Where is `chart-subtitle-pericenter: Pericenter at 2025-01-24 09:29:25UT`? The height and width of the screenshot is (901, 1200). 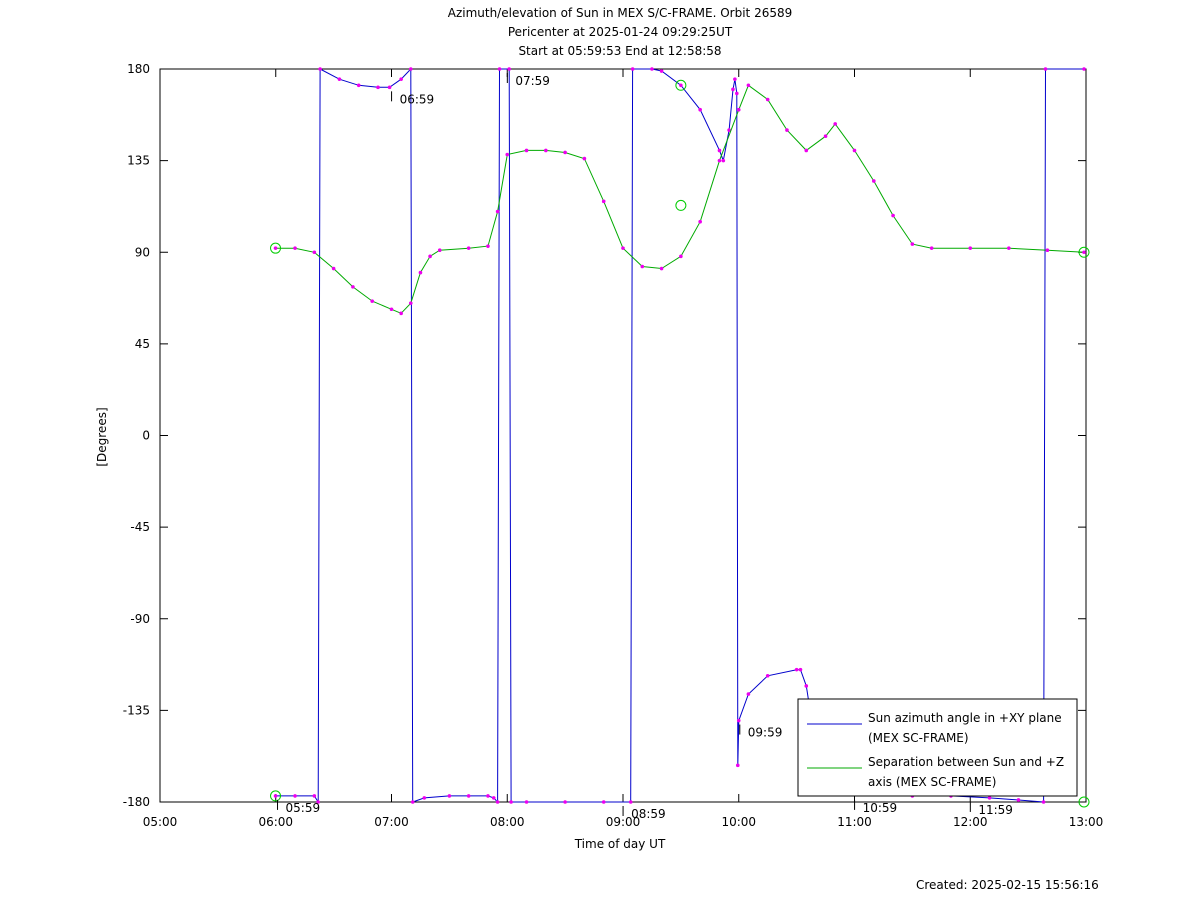
chart-subtitle-pericenter: Pericenter at 2025-01-24 09:29:25UT is located at coordinates (620, 32).